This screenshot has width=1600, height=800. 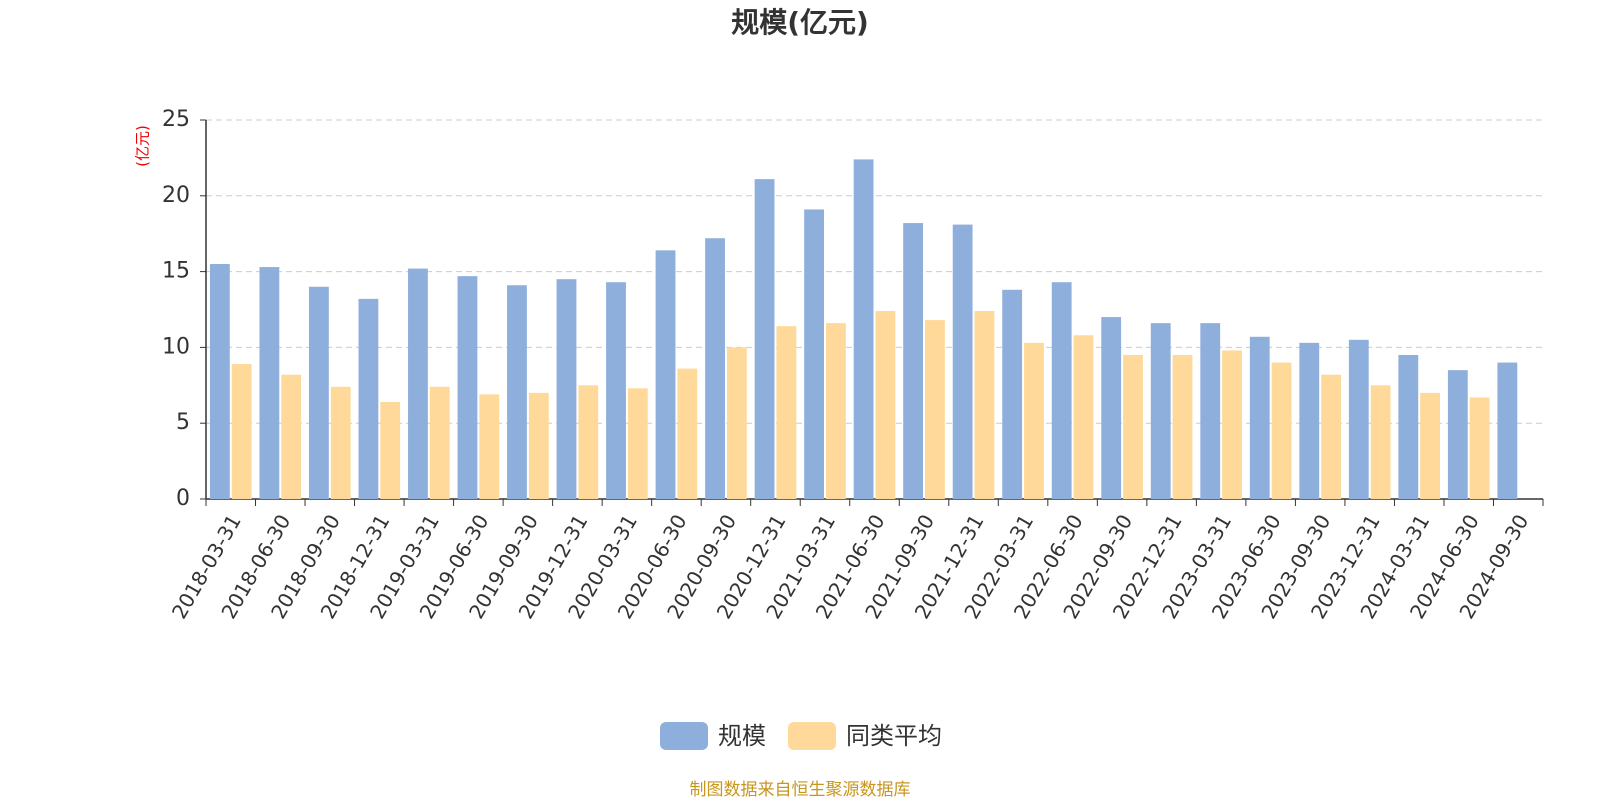 What do you see at coordinates (183, 498) in the screenshot?
I see `y-tick-label: 0` at bounding box center [183, 498].